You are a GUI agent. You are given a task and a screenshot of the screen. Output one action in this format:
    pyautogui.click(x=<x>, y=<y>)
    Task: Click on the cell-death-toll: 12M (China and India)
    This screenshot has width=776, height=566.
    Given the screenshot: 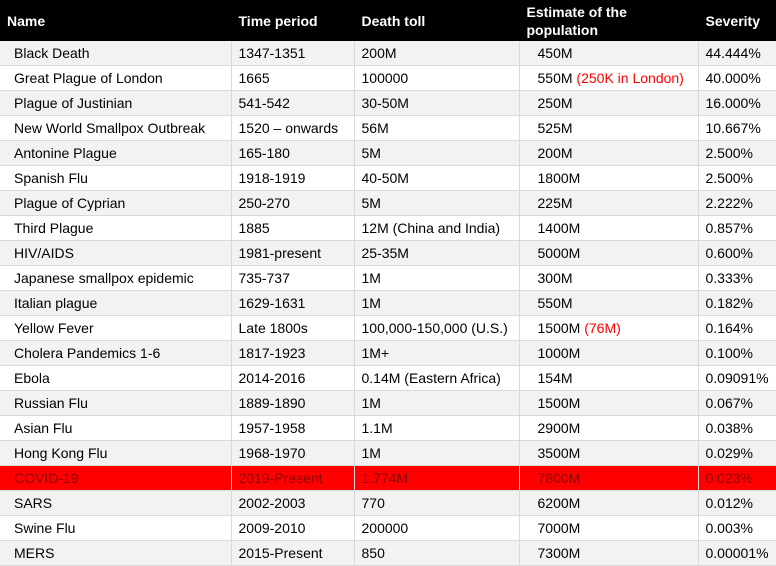 What is the action you would take?
    pyautogui.click(x=437, y=228)
    